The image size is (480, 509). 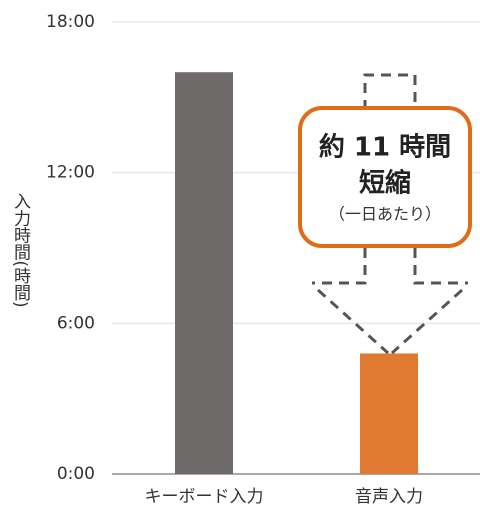 What do you see at coordinates (76, 323) in the screenshot?
I see `y-tick-label: 6:00` at bounding box center [76, 323].